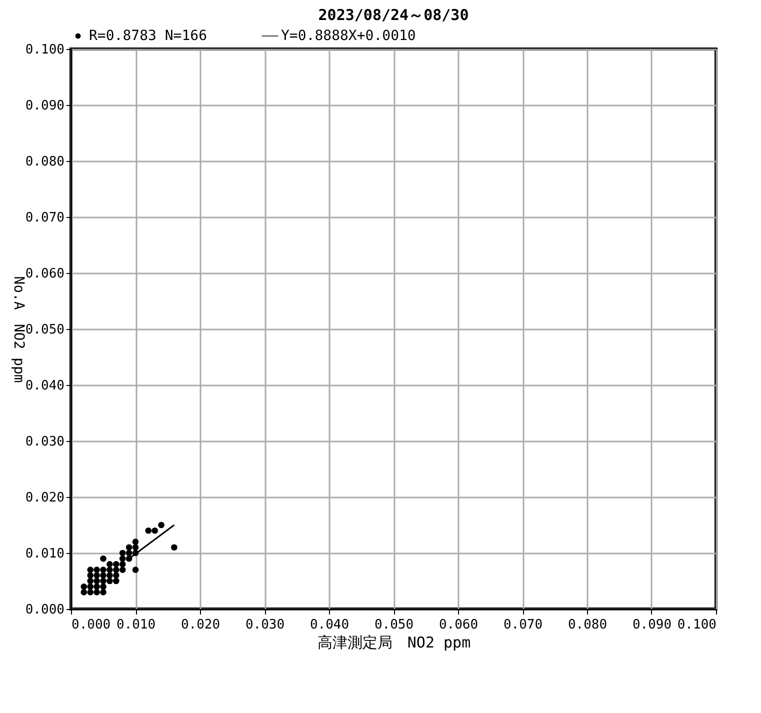 Image resolution: width=761 pixels, height=713 pixels. Describe the element at coordinates (44, 386) in the screenshot. I see `y-tick-label: 0.040` at that location.